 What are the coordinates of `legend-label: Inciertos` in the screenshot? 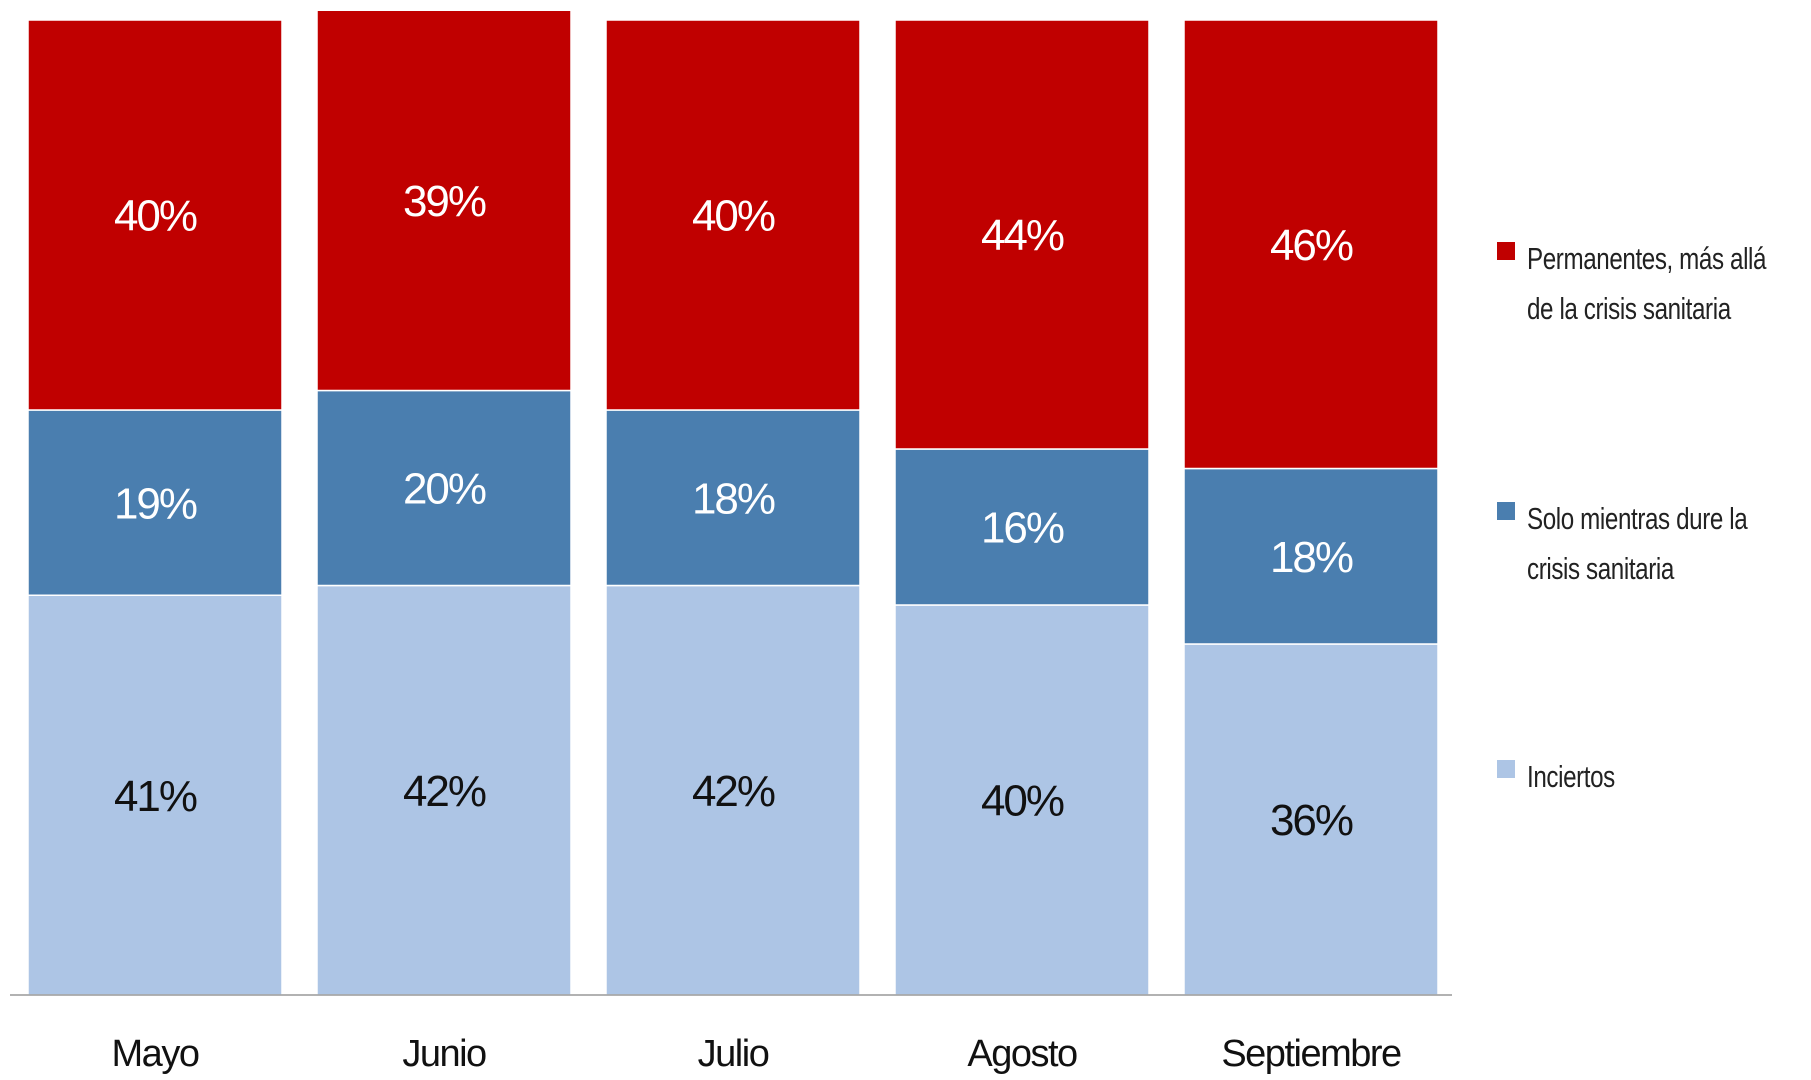 It's located at (1571, 776).